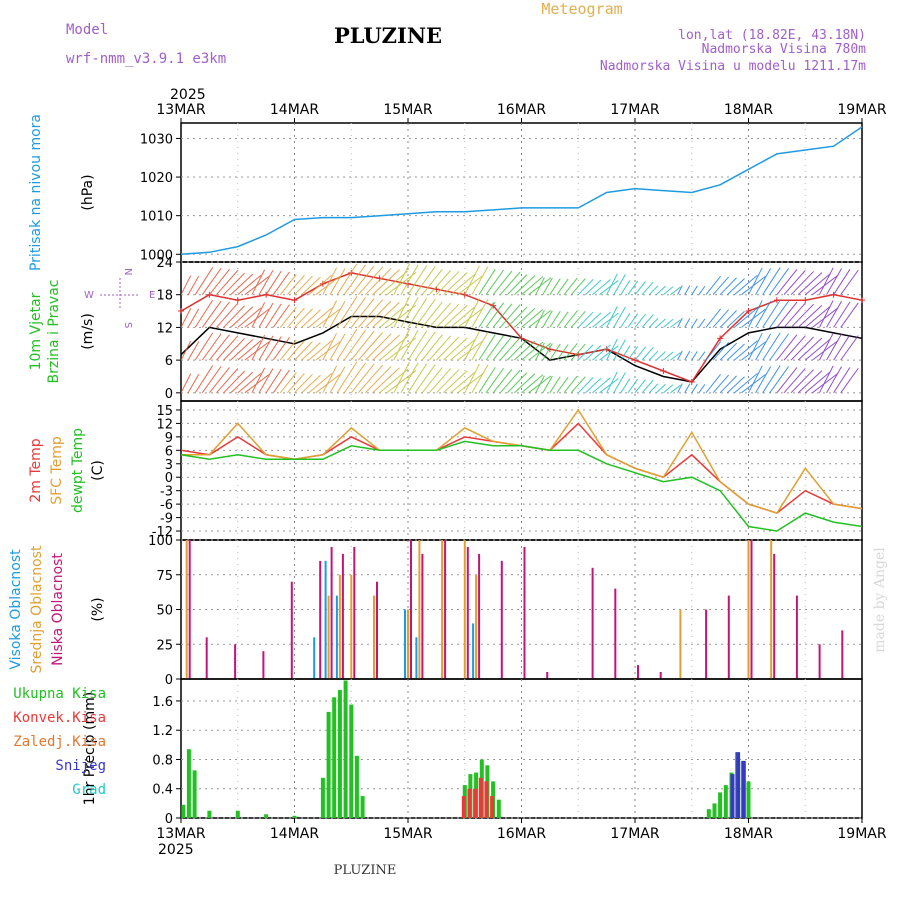  What do you see at coordinates (146, 59) in the screenshot?
I see `model-name: wrf-nmm_v3.9.1 e3km` at bounding box center [146, 59].